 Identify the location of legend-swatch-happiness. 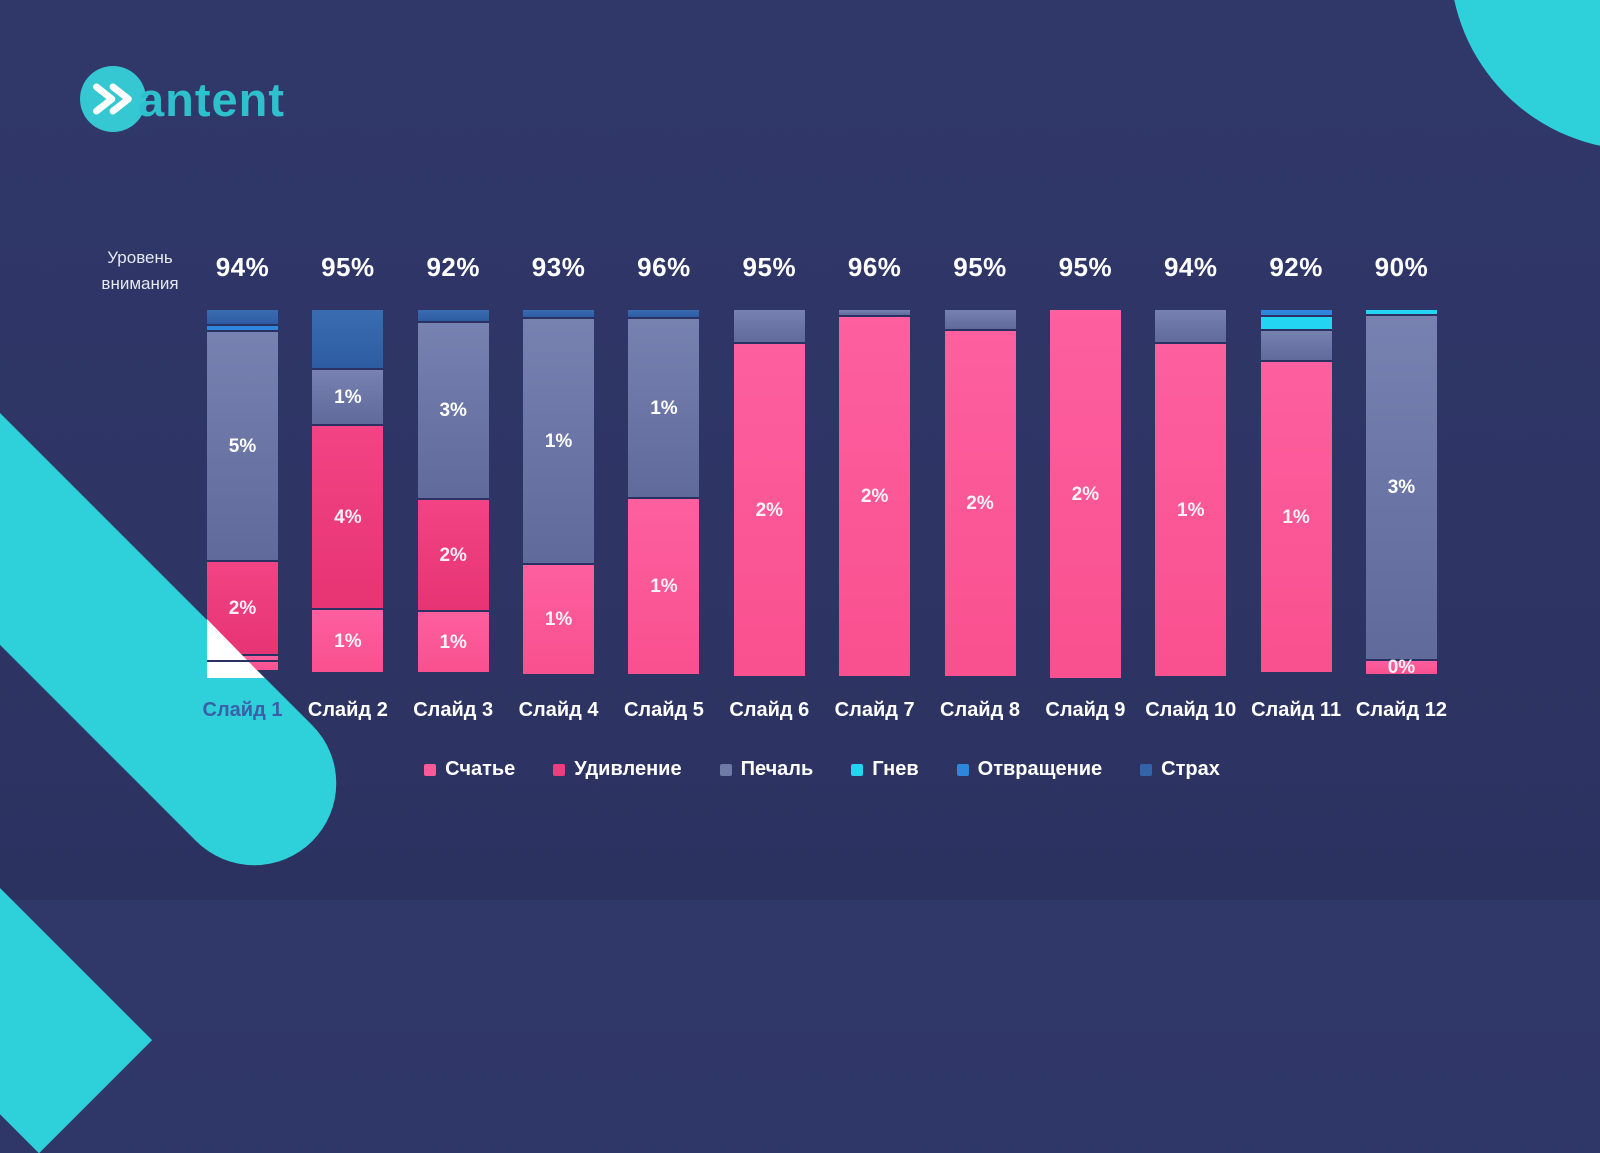
(430, 769).